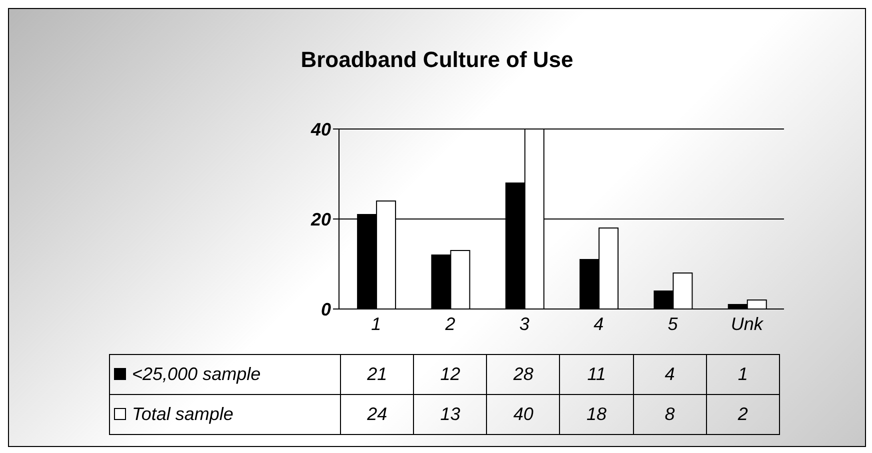 The height and width of the screenshot is (453, 872). I want to click on x-tick-label: 2, so click(450, 324).